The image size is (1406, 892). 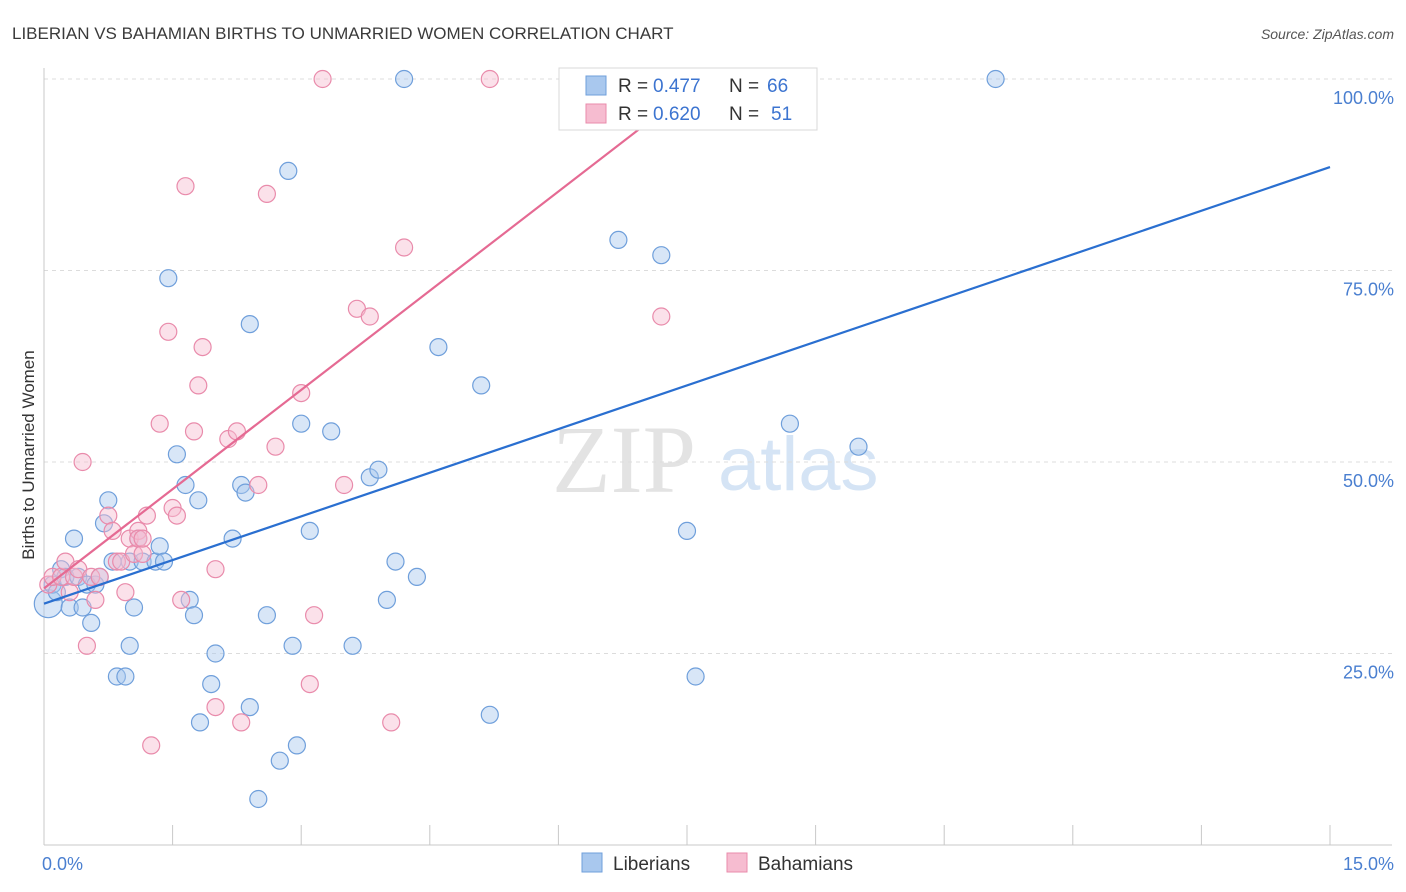 I want to click on y-tick-label-75: 75.0%, so click(x=1368, y=290).